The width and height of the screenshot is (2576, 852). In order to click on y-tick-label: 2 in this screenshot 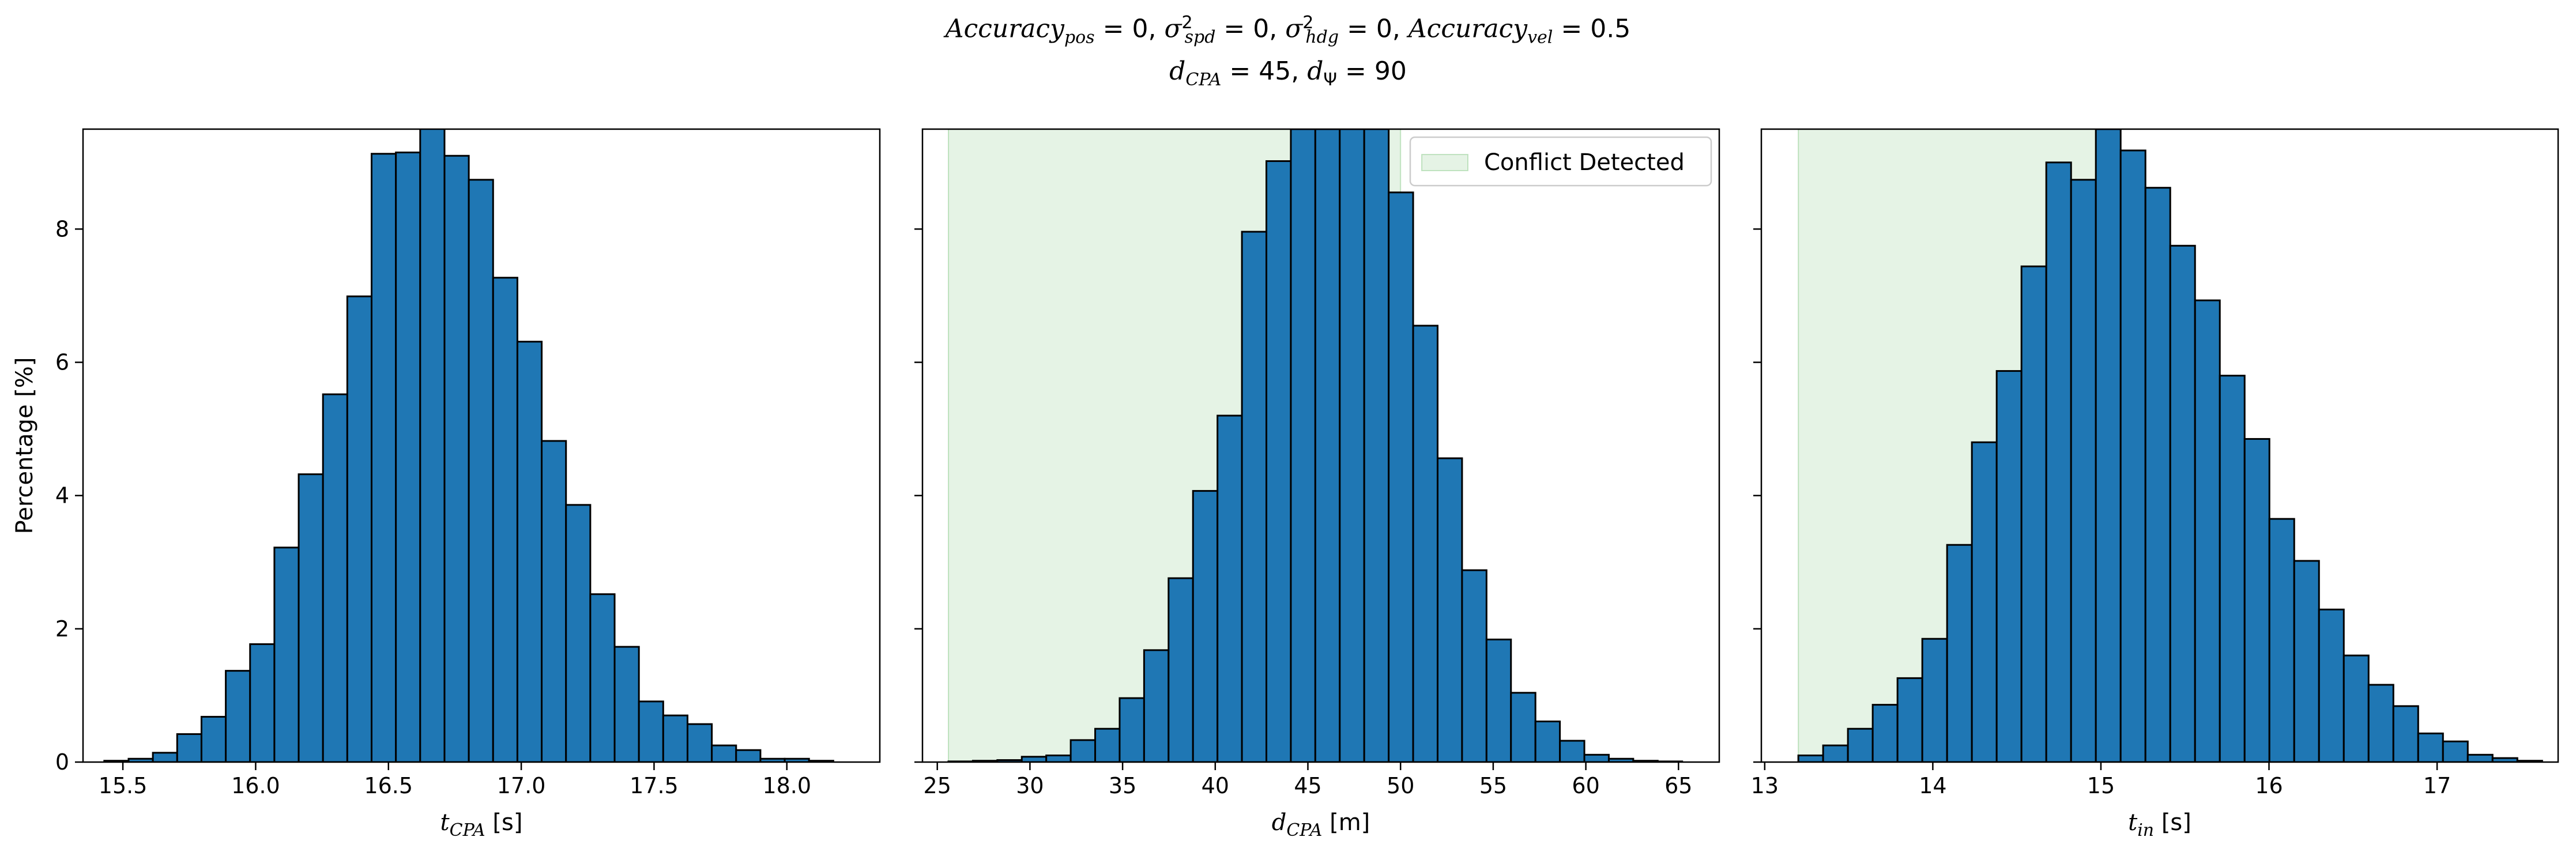, I will do `click(62, 629)`.